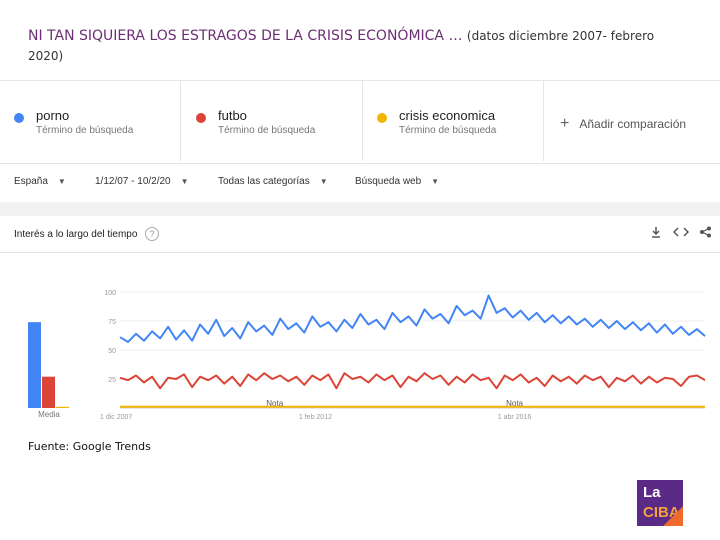 The height and width of the screenshot is (540, 720). What do you see at coordinates (271, 121) in the screenshot?
I see `term-futbo: futbo Término de búsqueda` at bounding box center [271, 121].